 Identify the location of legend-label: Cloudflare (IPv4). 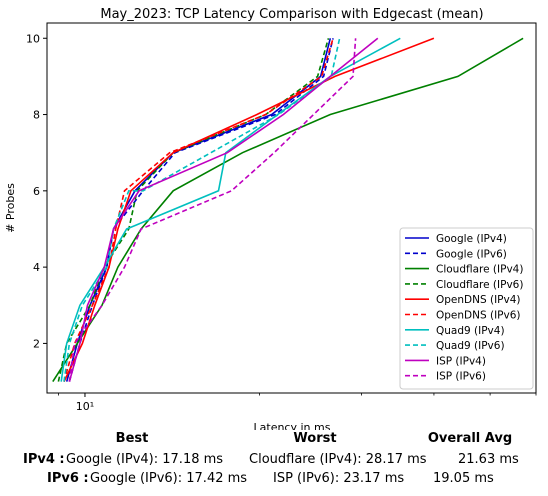
(479, 270).